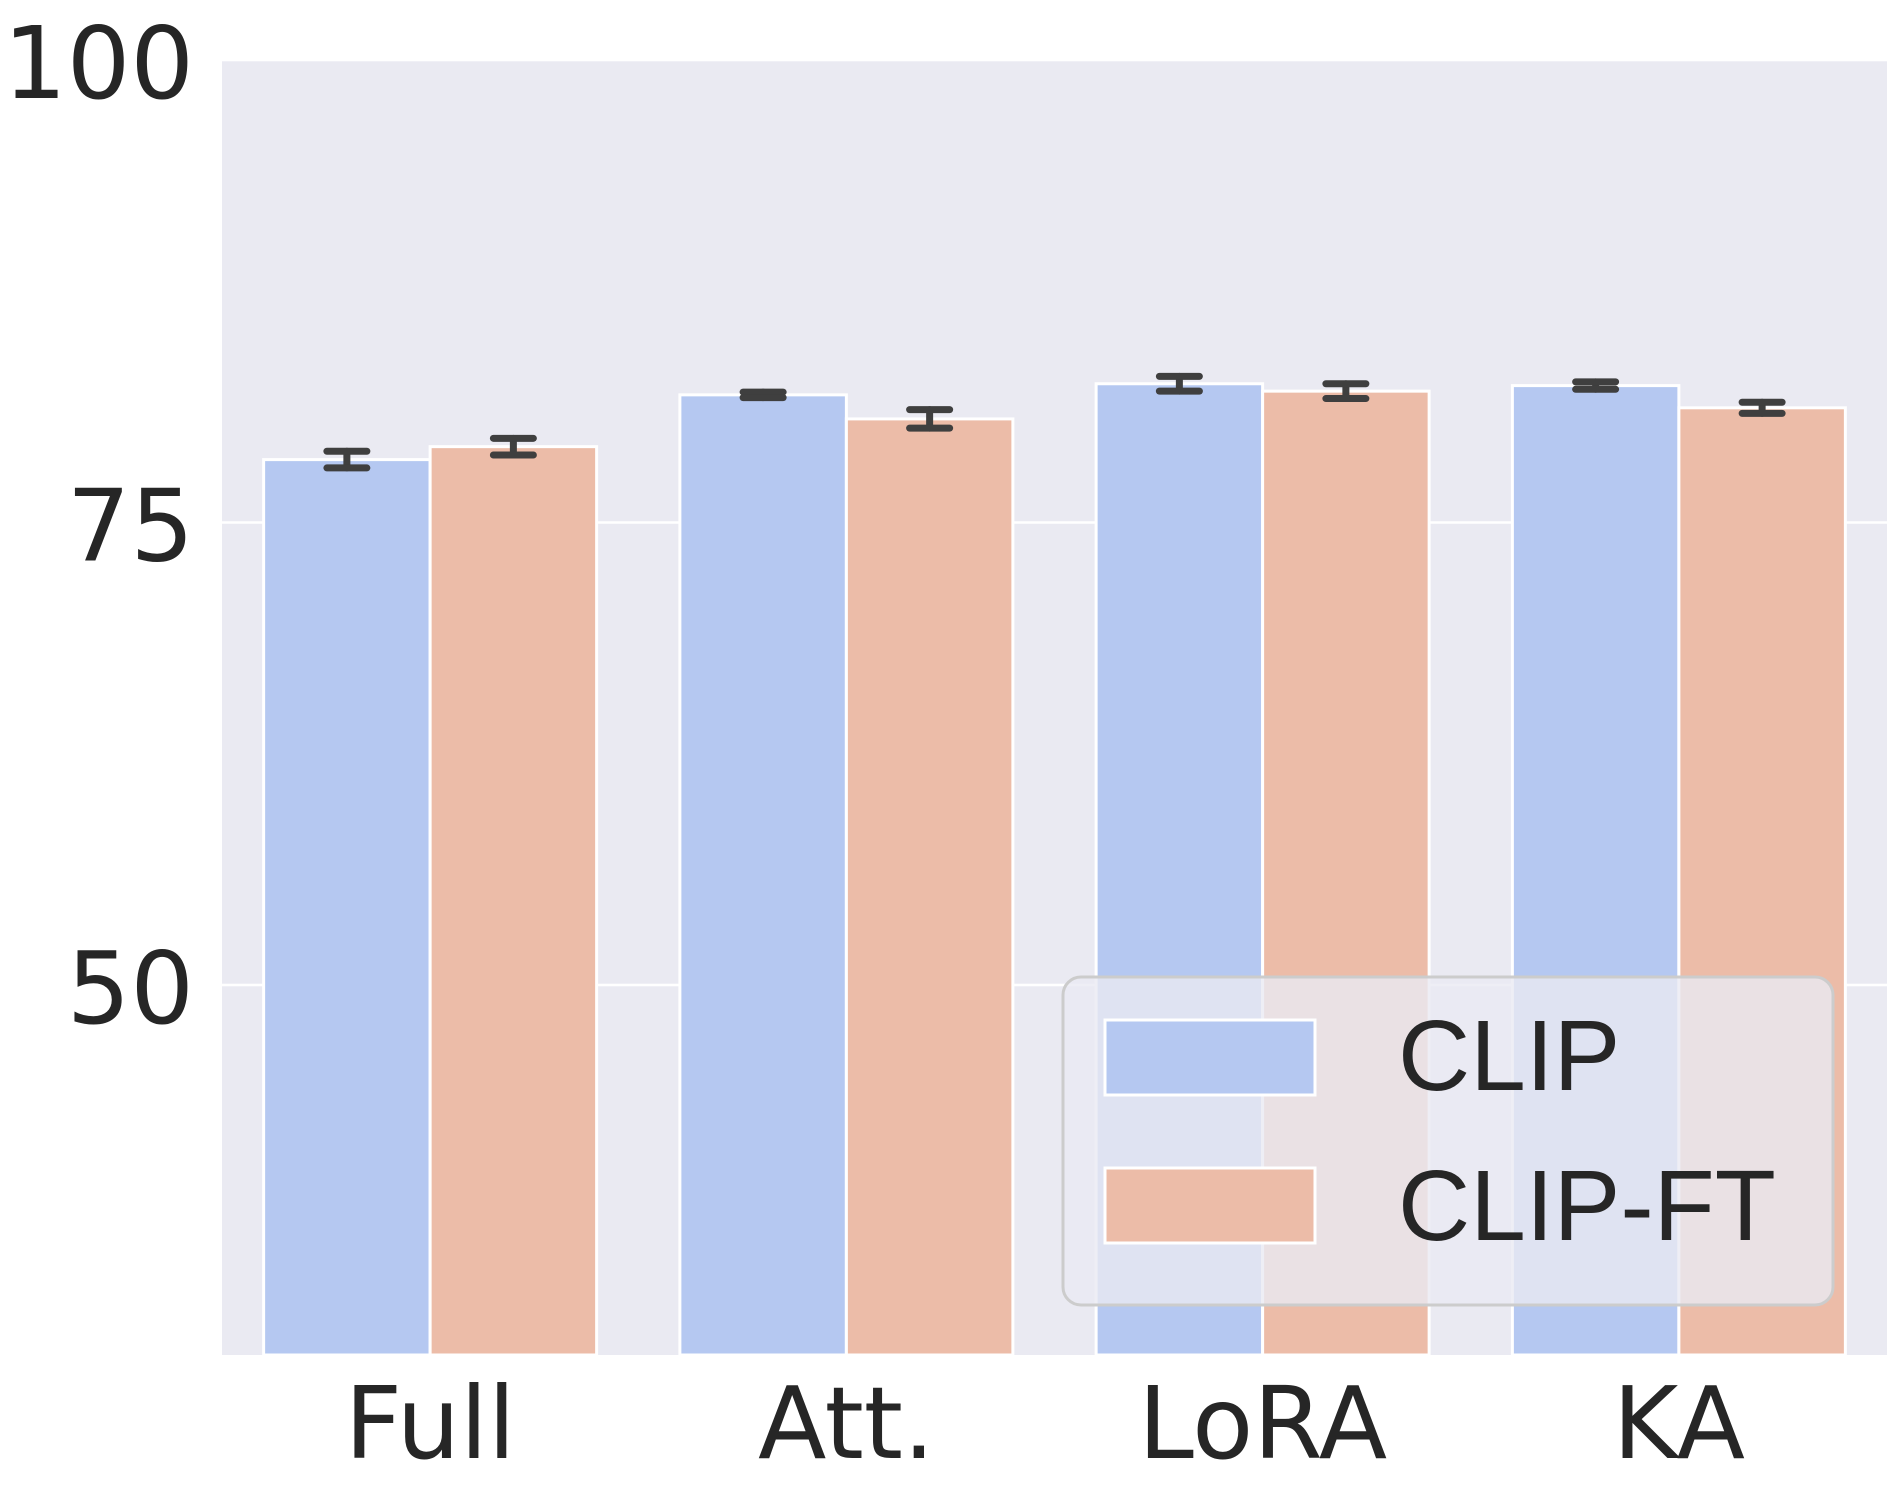 This screenshot has height=1495, width=1903. I want to click on error-bars, so click(1054, 422).